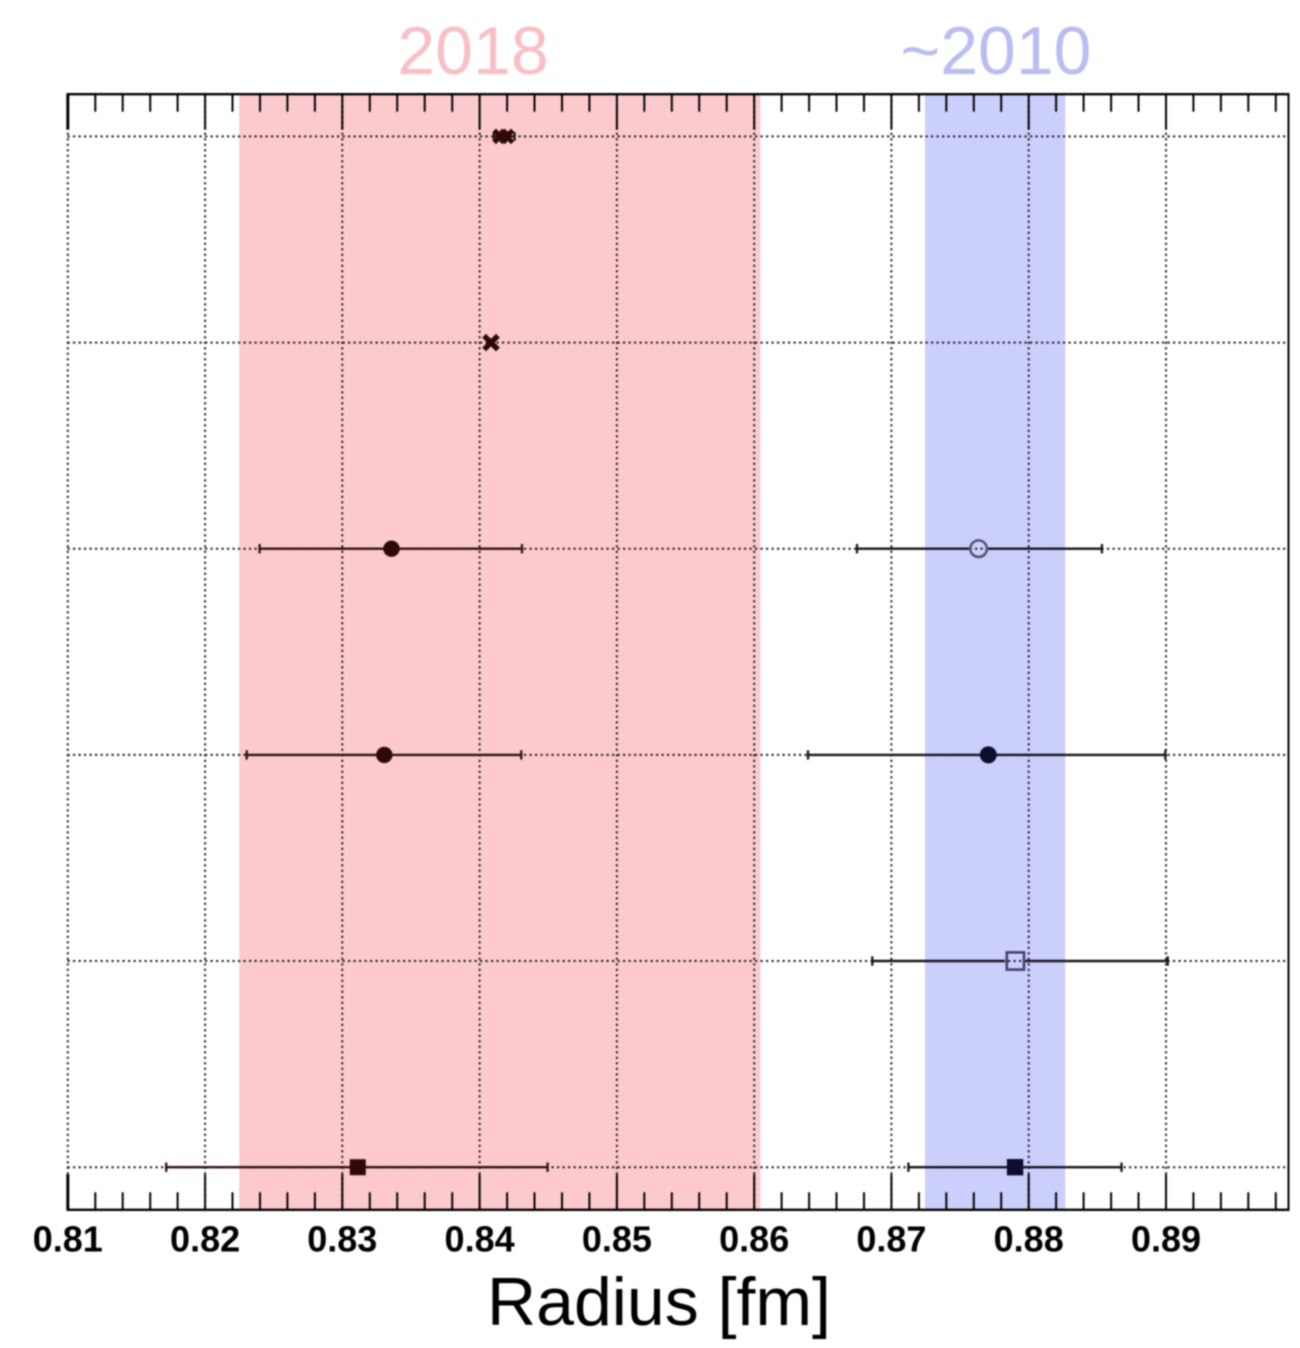 The width and height of the screenshot is (1300, 1348). What do you see at coordinates (472, 51) in the screenshot?
I see `svg-text: 2018` at bounding box center [472, 51].